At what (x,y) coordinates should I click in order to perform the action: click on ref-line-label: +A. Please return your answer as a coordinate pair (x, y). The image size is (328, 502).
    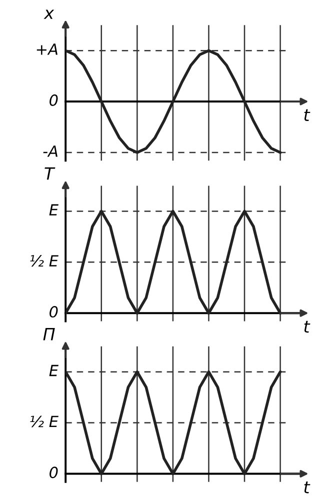
    Looking at the image, I should click on (47, 49).